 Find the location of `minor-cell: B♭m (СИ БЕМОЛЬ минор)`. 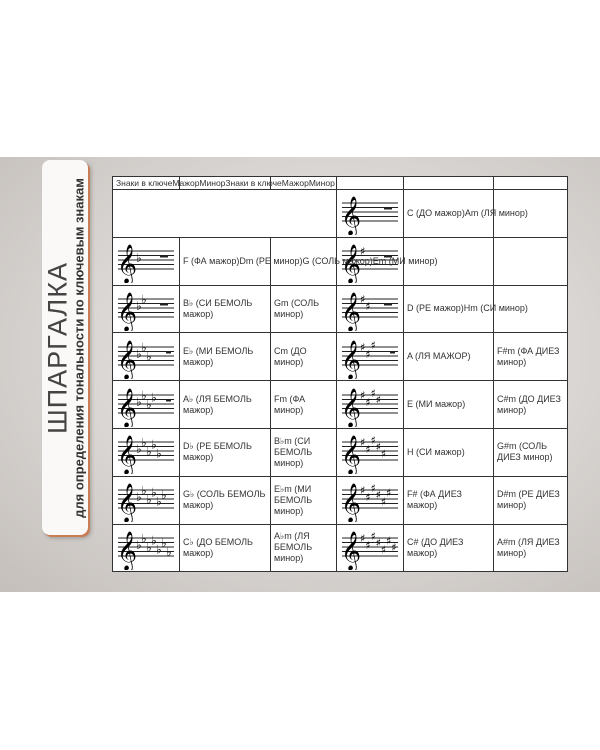

minor-cell: B♭m (СИ БЕМОЛЬ минор) is located at coordinates (304, 453).